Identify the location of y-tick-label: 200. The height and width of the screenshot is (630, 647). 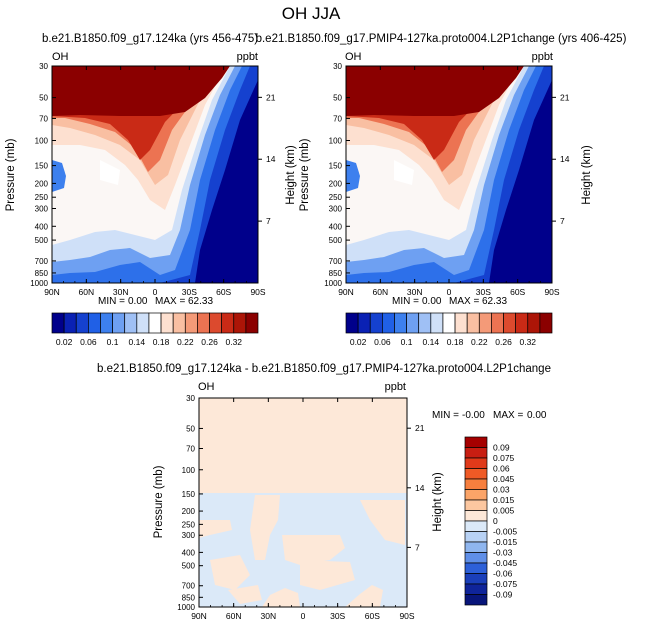
(336, 183).